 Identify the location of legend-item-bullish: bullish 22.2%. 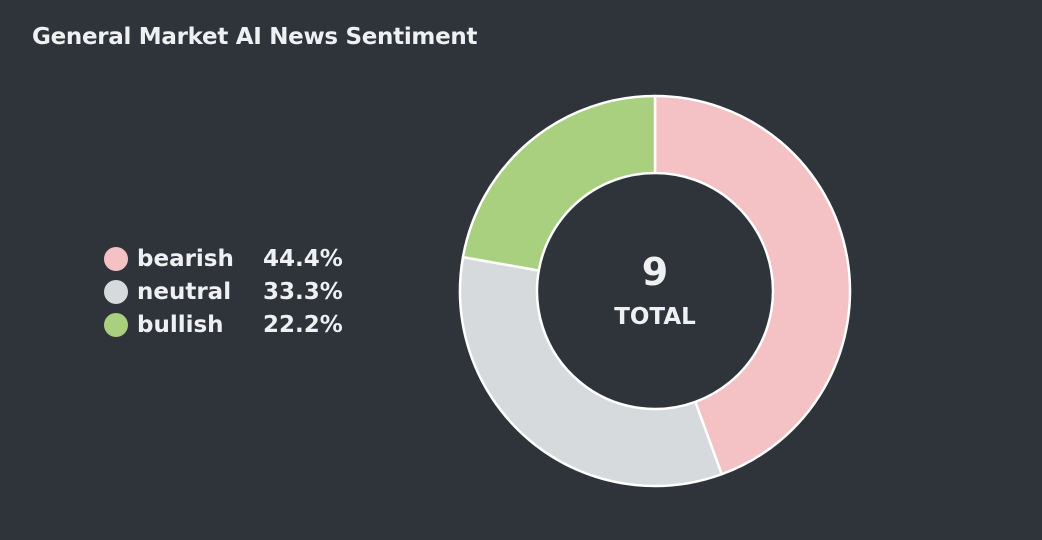
(228, 324).